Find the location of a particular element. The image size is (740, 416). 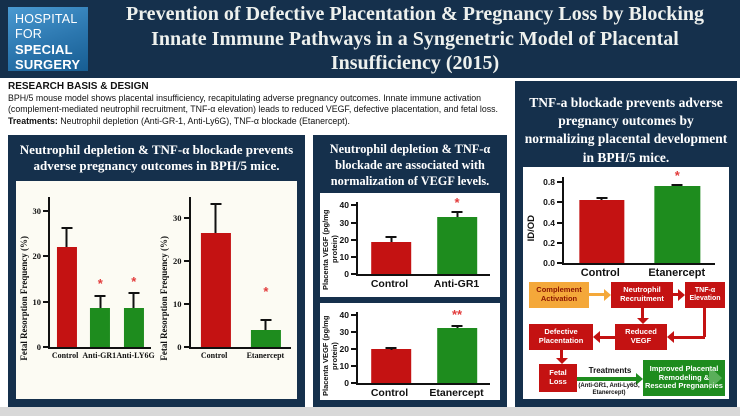

treatments-arrow-label: Treatments is located at coordinates (610, 370).